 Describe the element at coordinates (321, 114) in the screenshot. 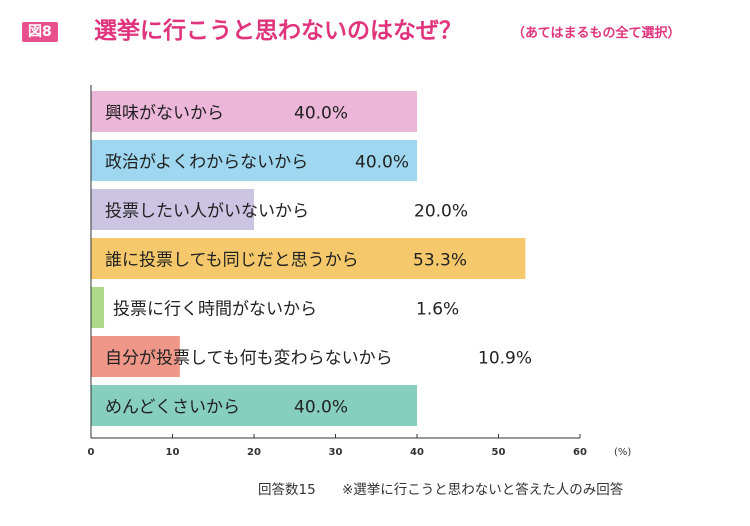

I see `value-label-1: 40.0%` at that location.